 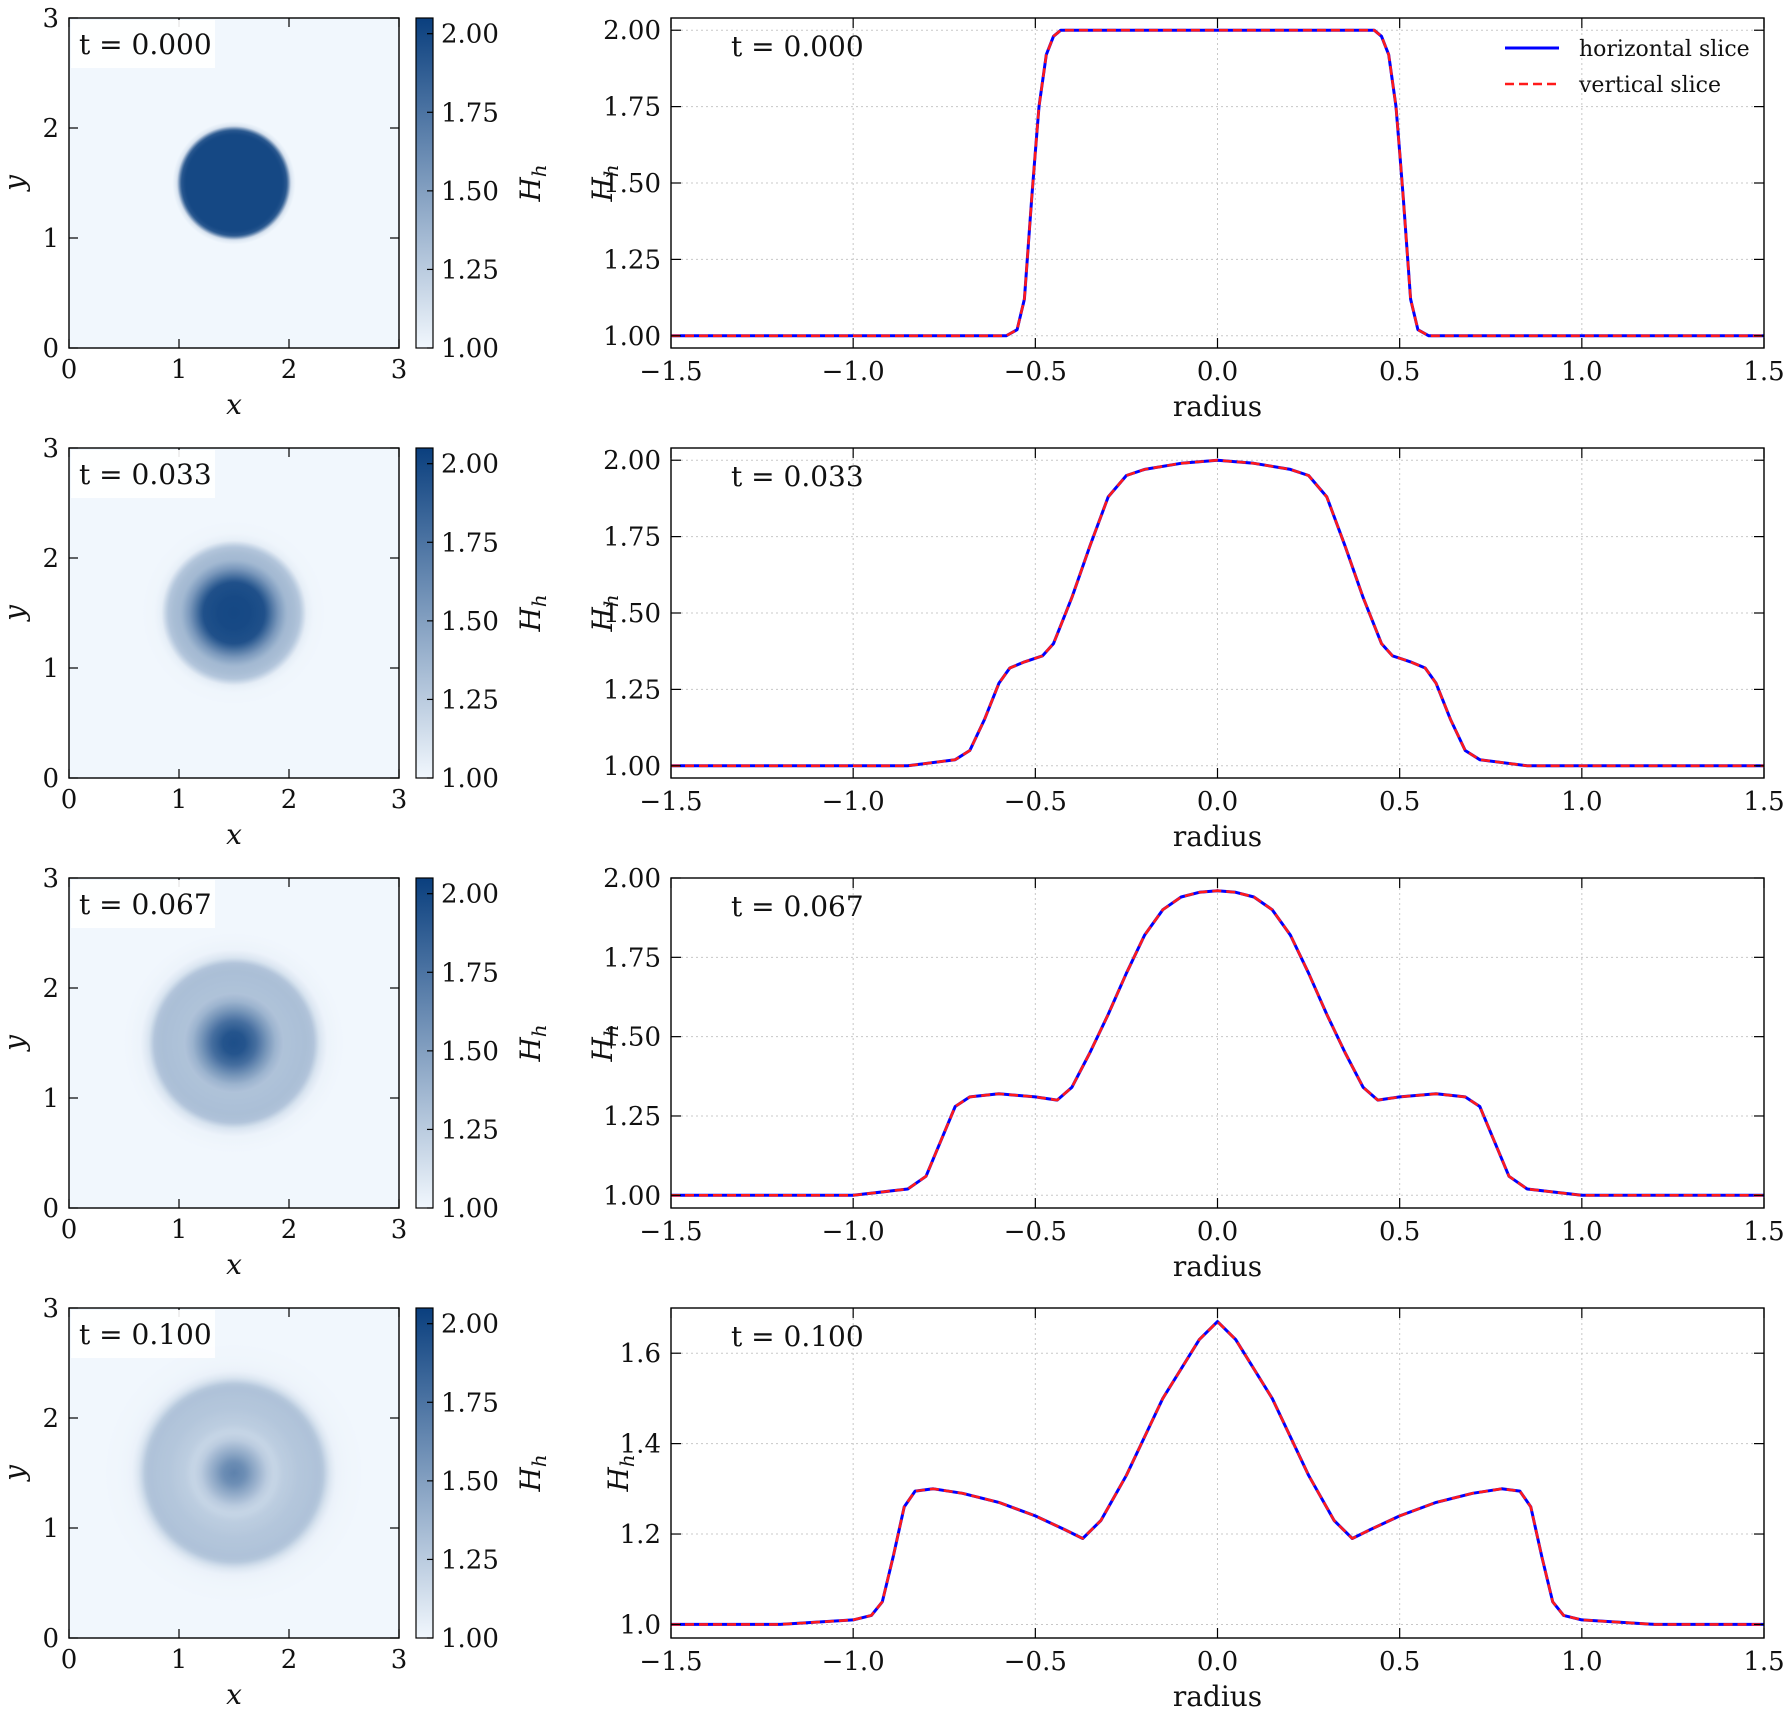 I want to click on y-tick-label: 1.50, so click(x=632, y=184).